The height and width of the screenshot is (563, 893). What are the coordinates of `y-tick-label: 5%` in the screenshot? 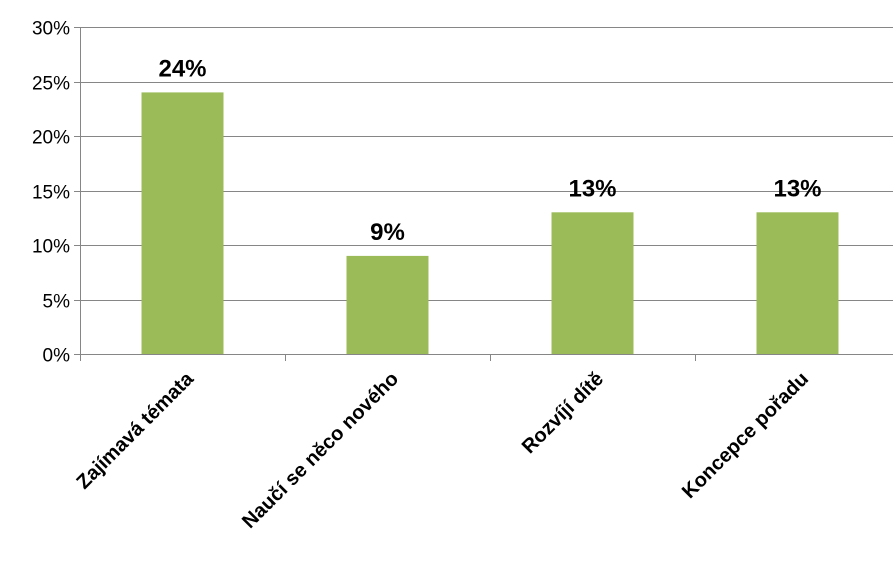 It's located at (57, 302).